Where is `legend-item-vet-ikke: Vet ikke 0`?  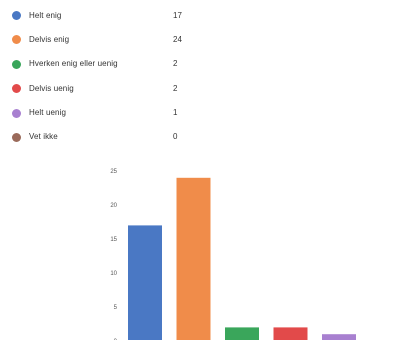 legend-item-vet-ikke: Vet ikke 0 is located at coordinates (112, 140).